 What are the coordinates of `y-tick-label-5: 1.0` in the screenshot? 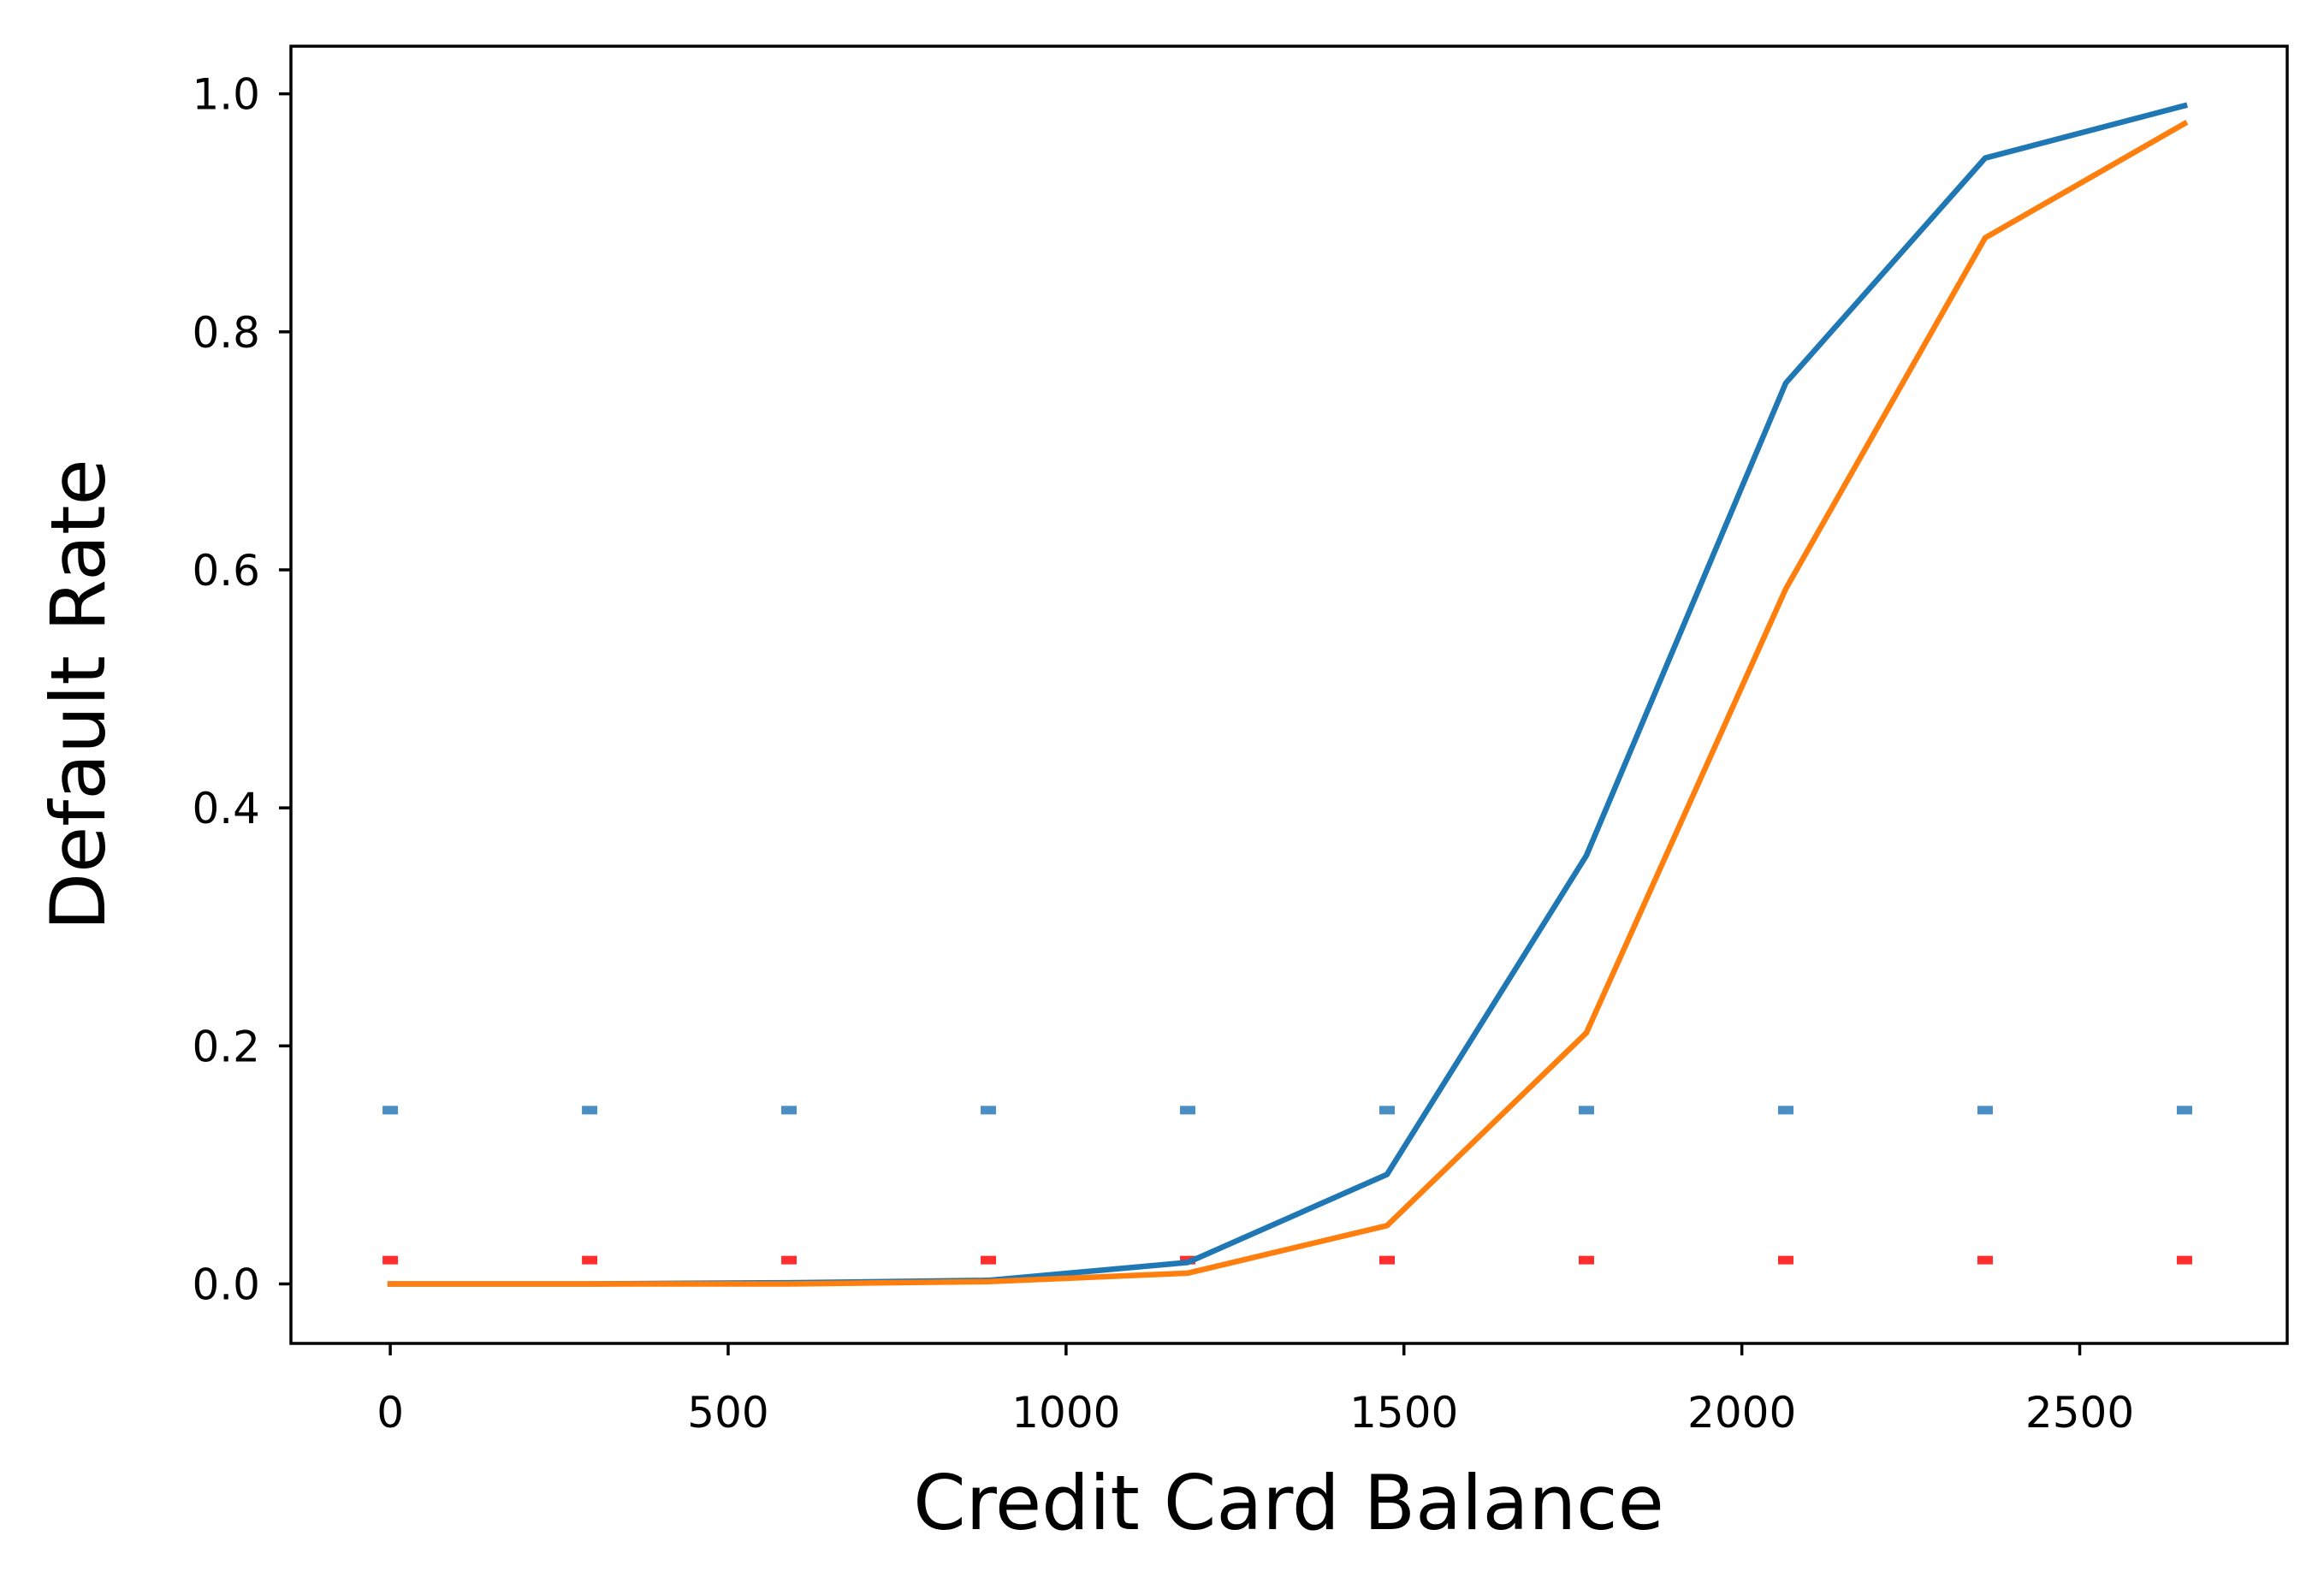 It's located at (226, 95).